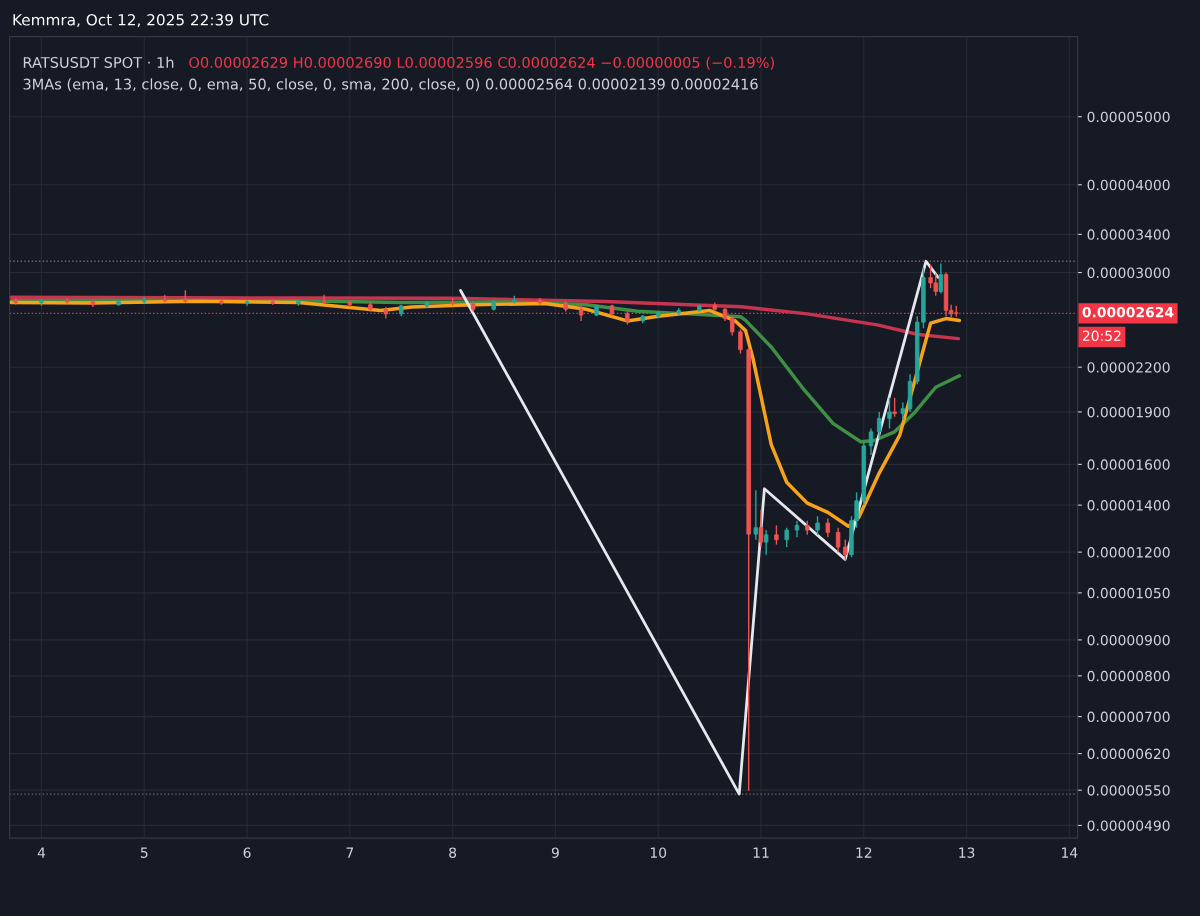  Describe the element at coordinates (1128, 367) in the screenshot. I see `y-tick-label: 0.00002200` at that location.